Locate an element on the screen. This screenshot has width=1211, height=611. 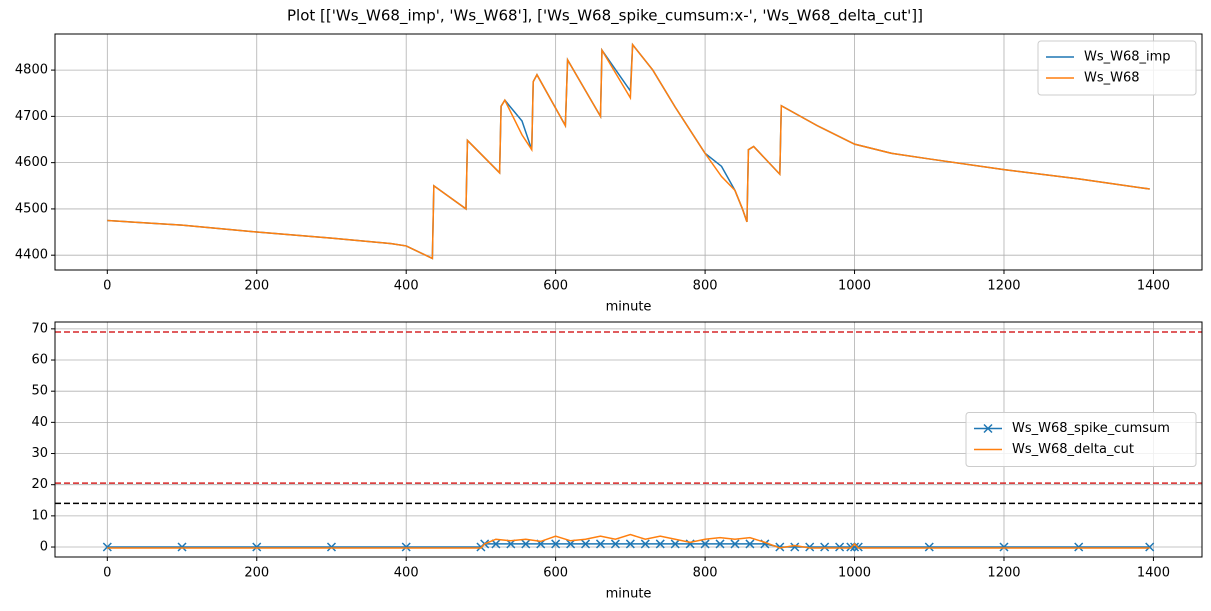
legend-marker is located at coordinates (988, 428).